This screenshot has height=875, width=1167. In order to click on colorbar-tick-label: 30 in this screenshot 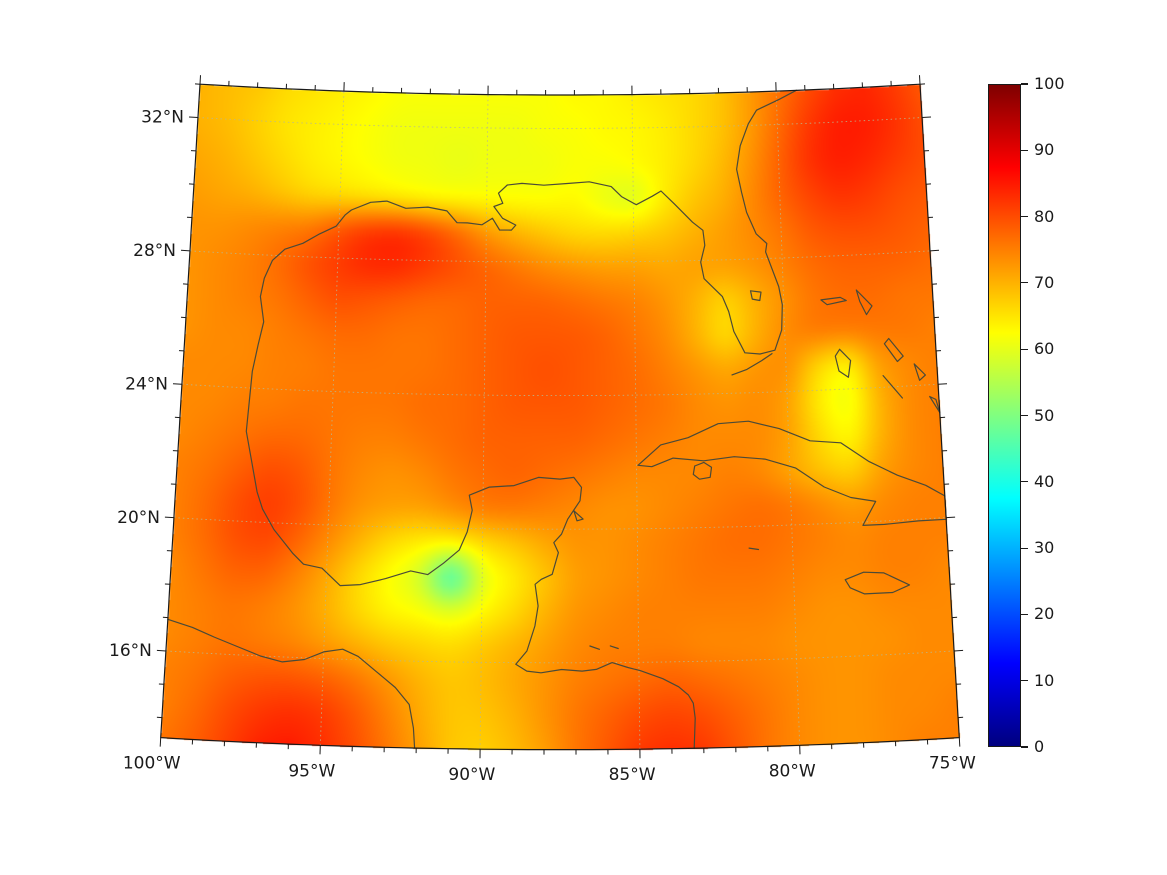, I will do `click(1044, 548)`.